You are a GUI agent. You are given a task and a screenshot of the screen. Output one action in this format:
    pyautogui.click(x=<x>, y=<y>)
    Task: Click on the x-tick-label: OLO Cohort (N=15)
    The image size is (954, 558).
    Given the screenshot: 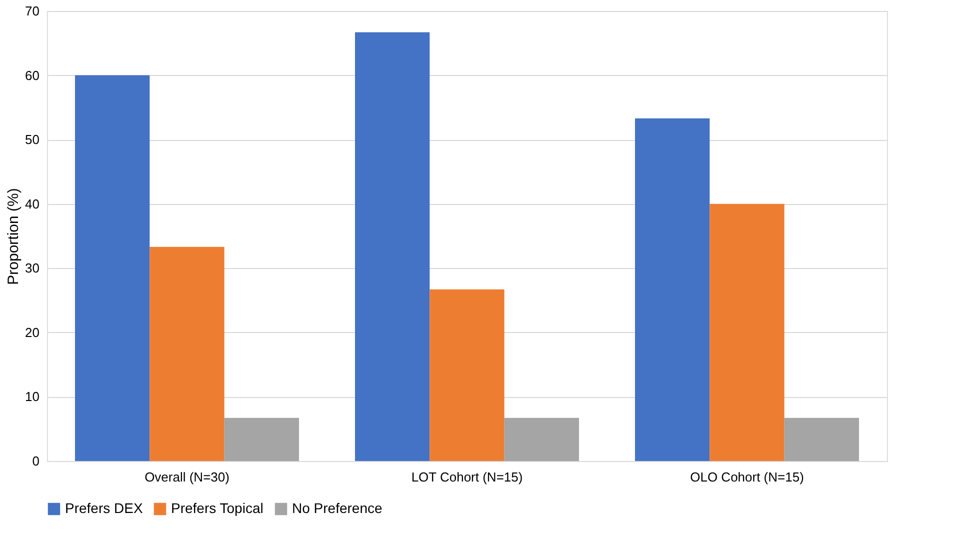 What is the action you would take?
    pyautogui.click(x=747, y=477)
    